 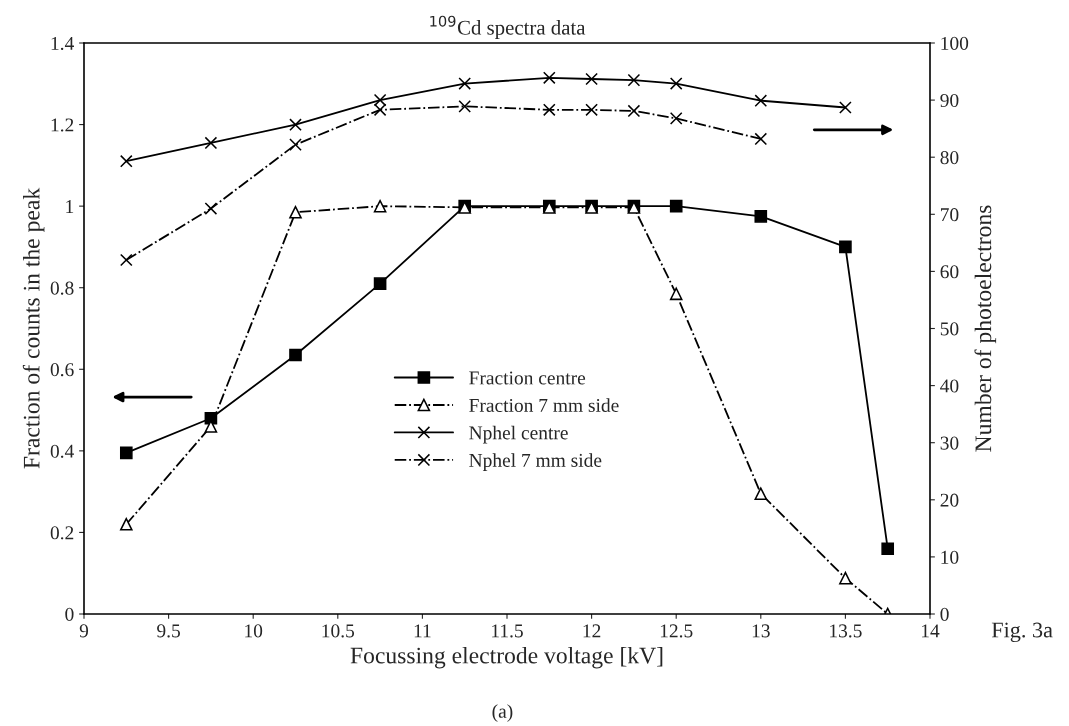 What do you see at coordinates (949, 100) in the screenshot?
I see `y2-tick-label: 90` at bounding box center [949, 100].